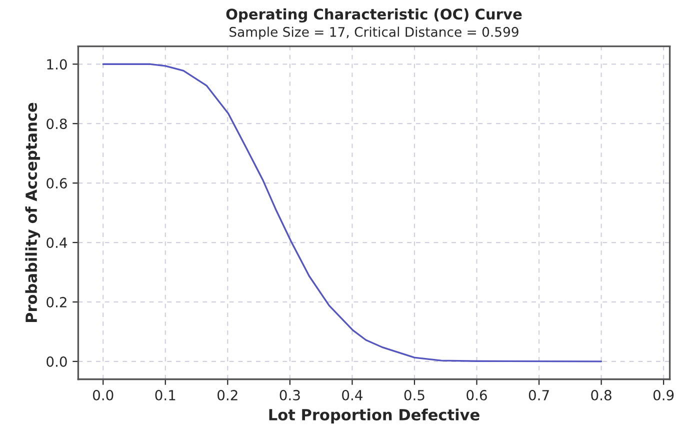  I want to click on y-tick-label: 0.8, so click(56, 124).